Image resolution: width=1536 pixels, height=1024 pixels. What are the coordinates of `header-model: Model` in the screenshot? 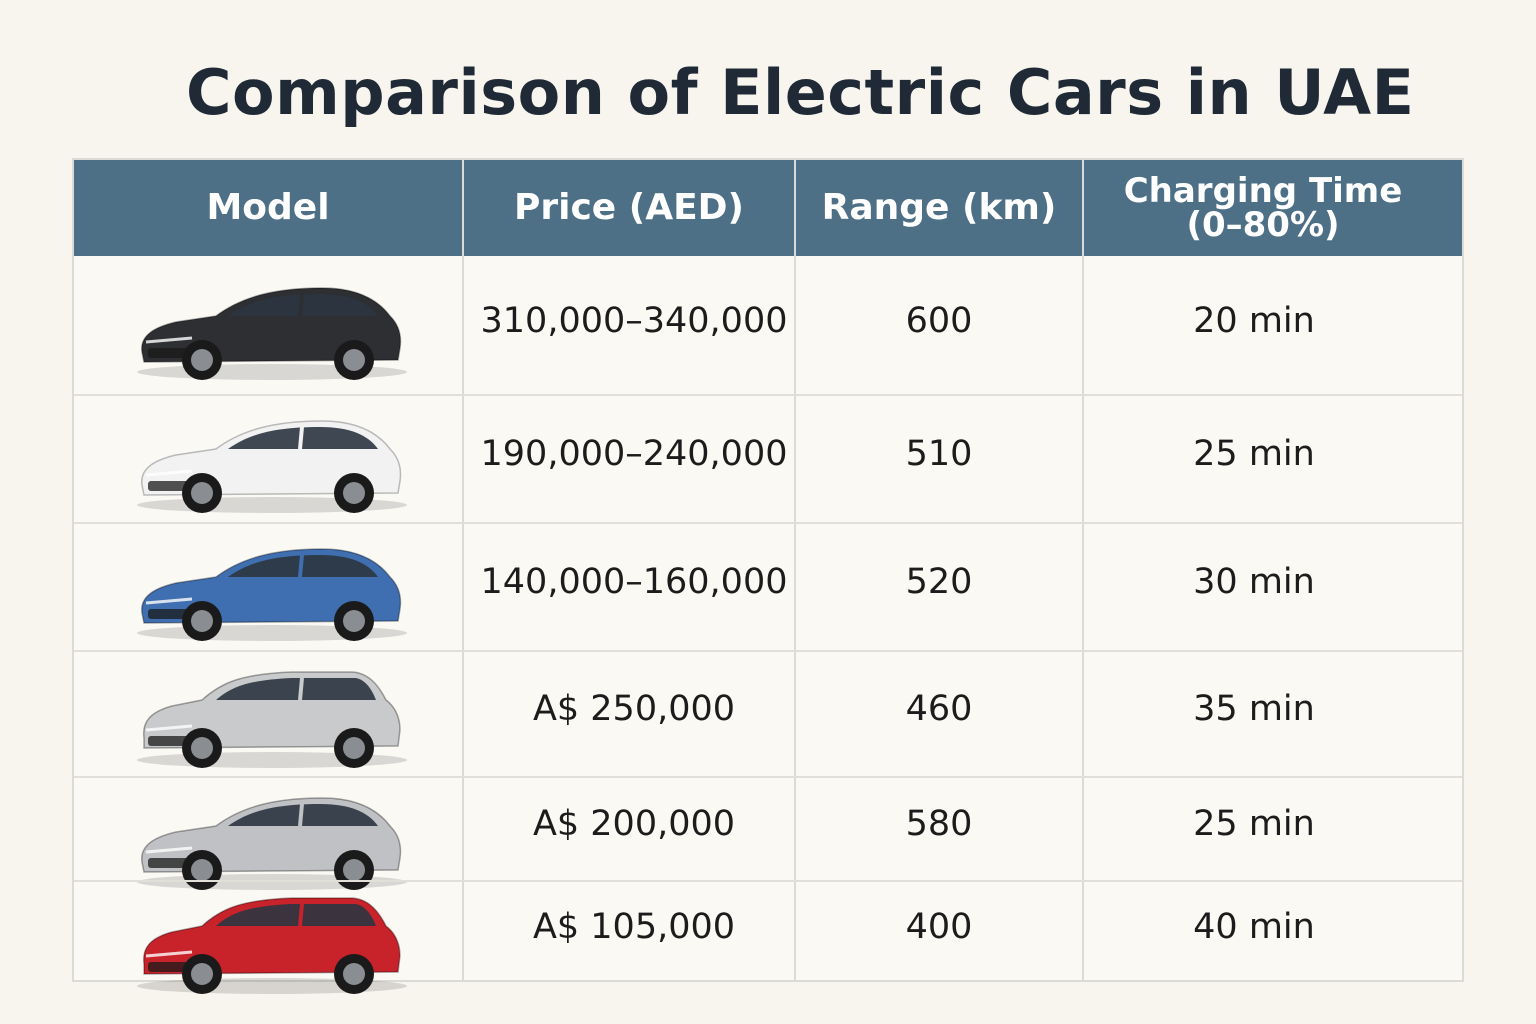 It's located at (268, 207).